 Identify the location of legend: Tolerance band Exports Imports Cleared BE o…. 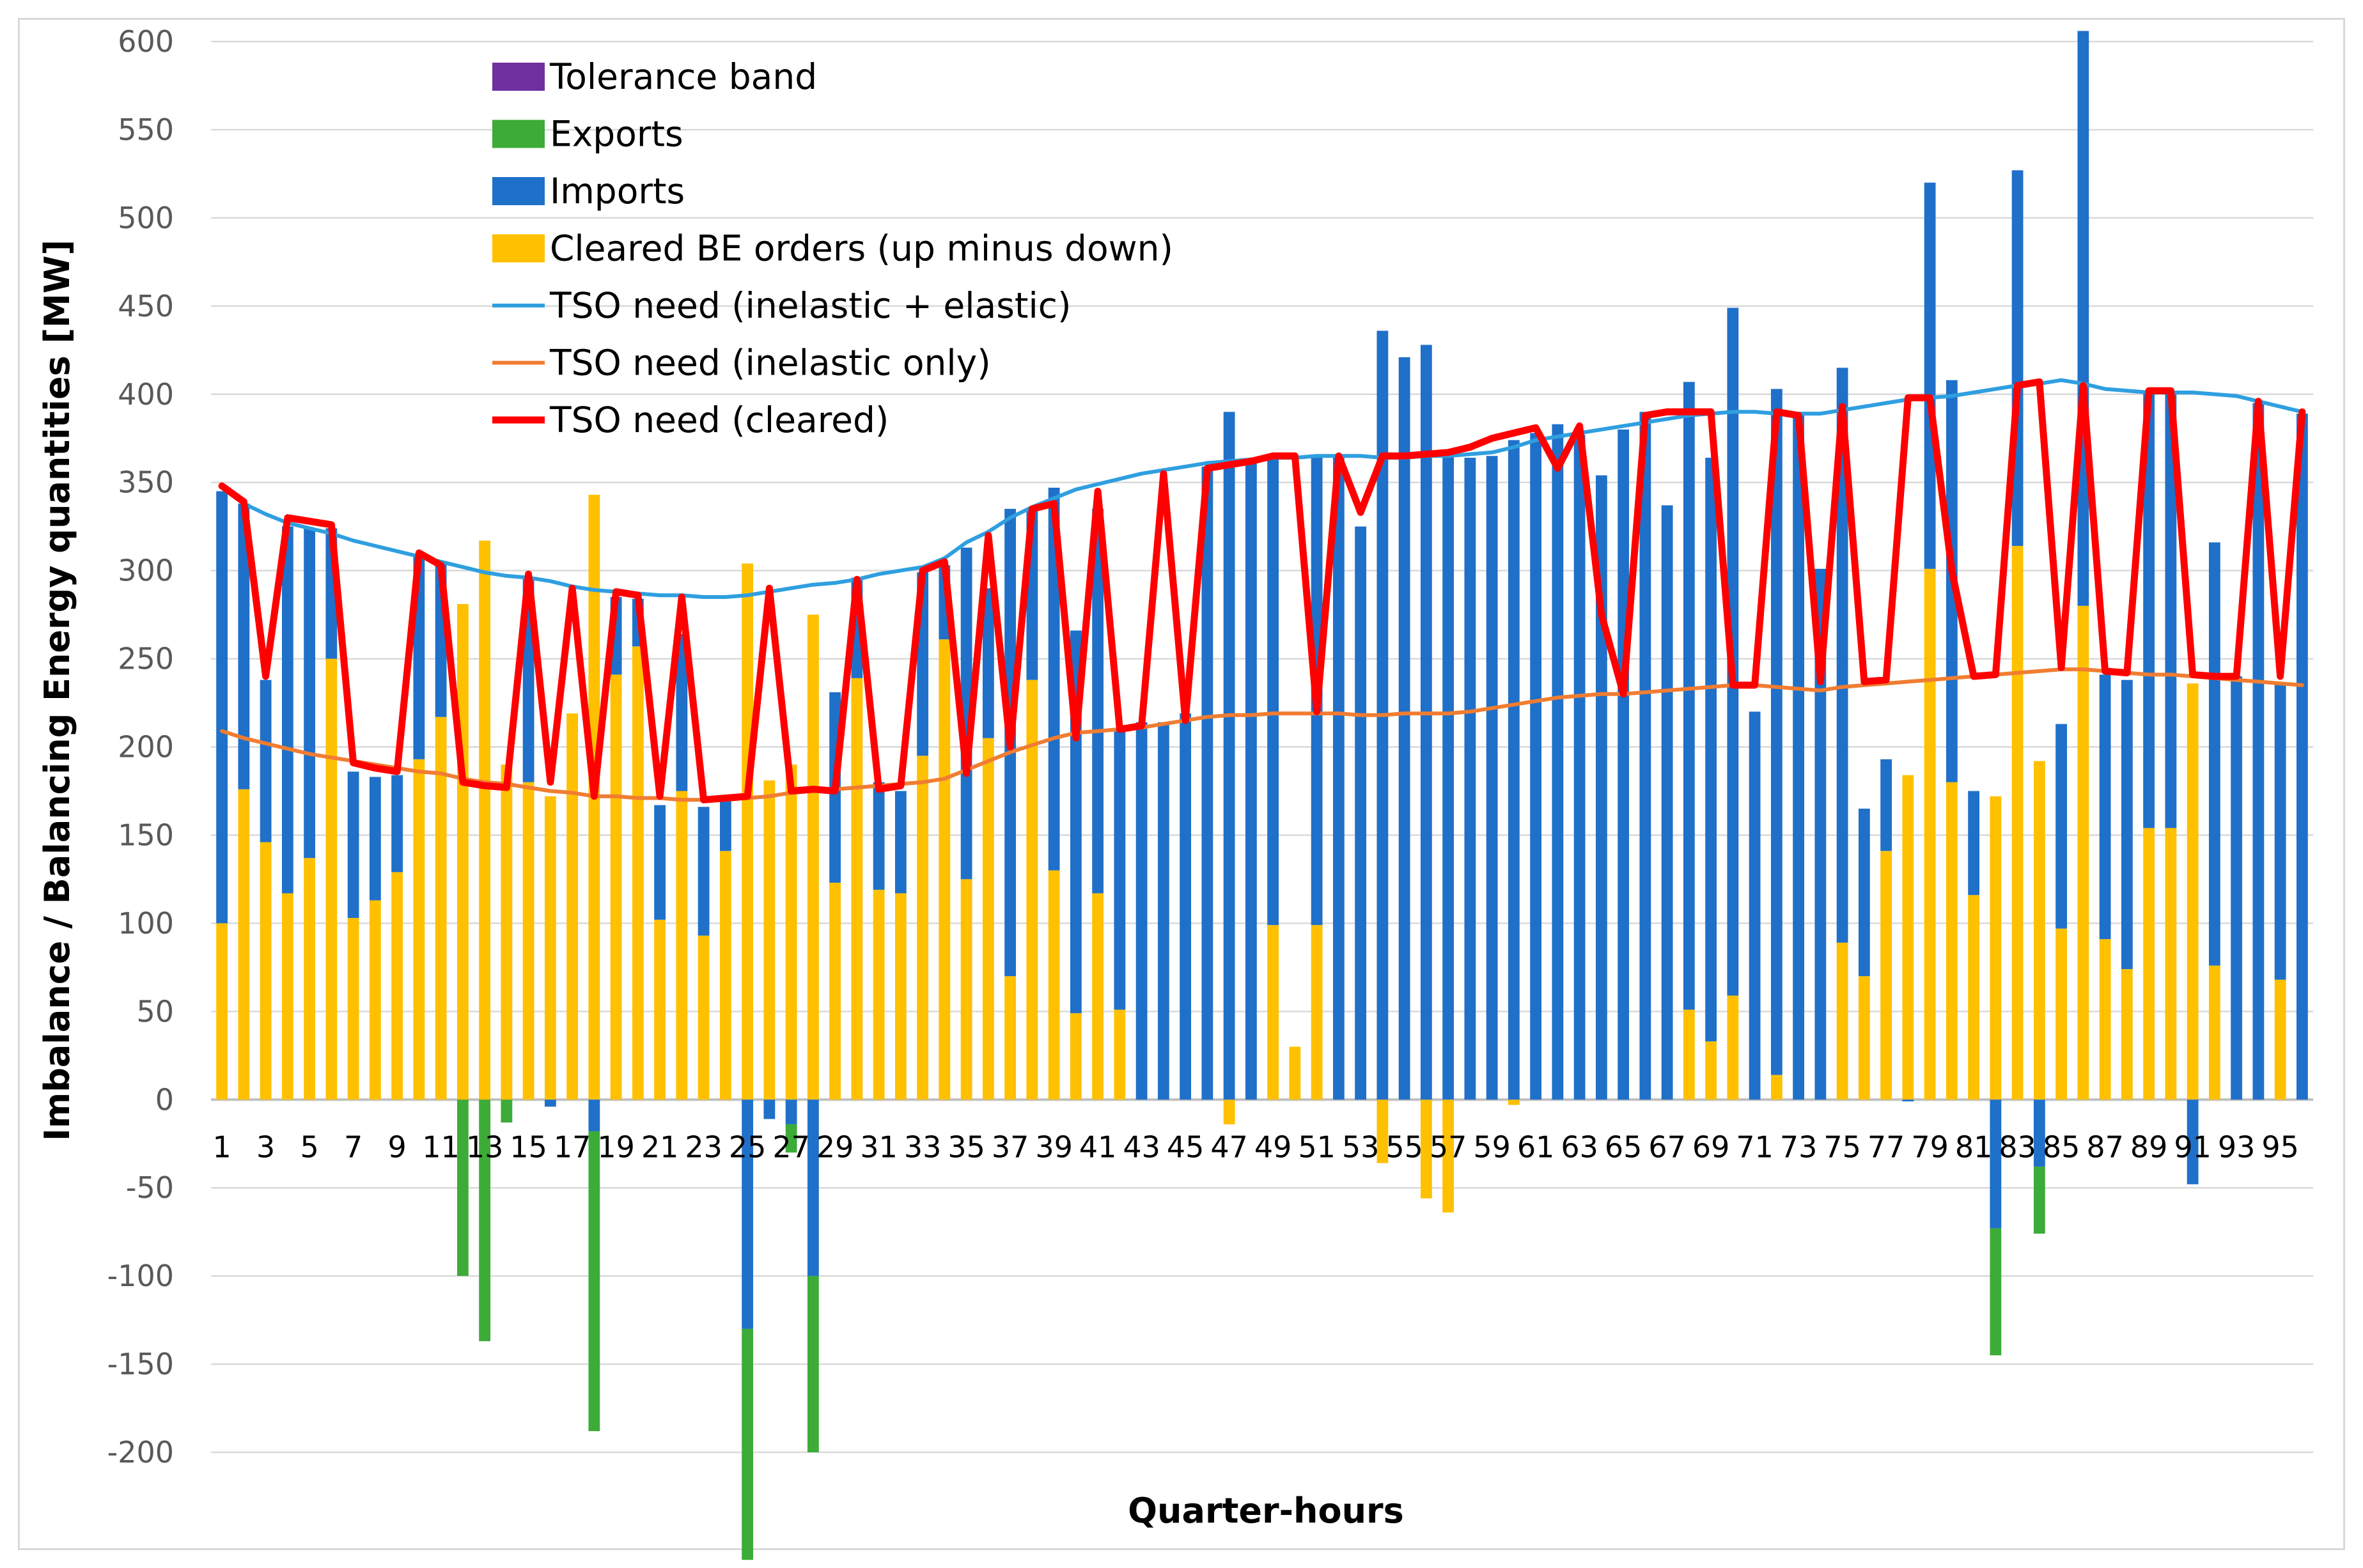
(832, 248).